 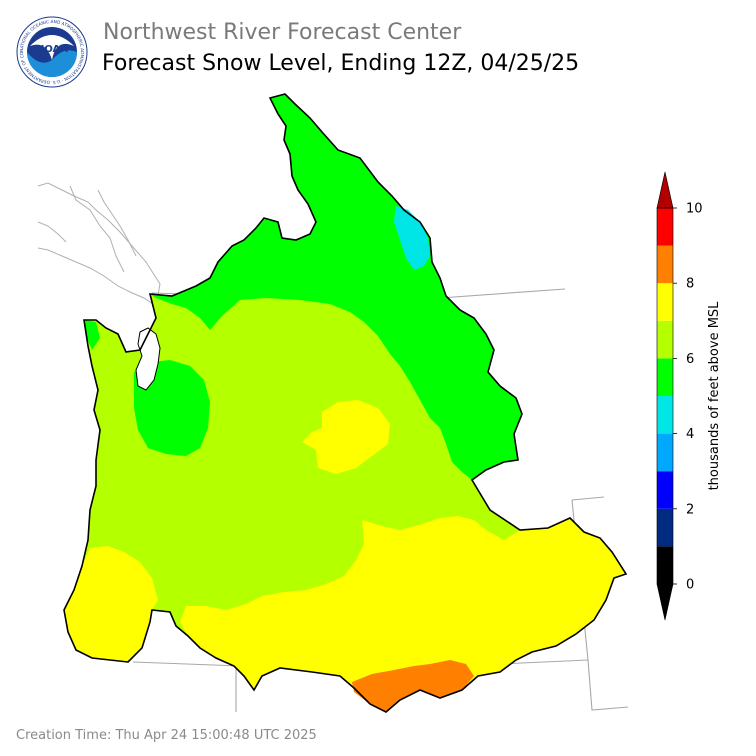 What do you see at coordinates (690, 509) in the screenshot?
I see `colorbar-tick-label: 2` at bounding box center [690, 509].